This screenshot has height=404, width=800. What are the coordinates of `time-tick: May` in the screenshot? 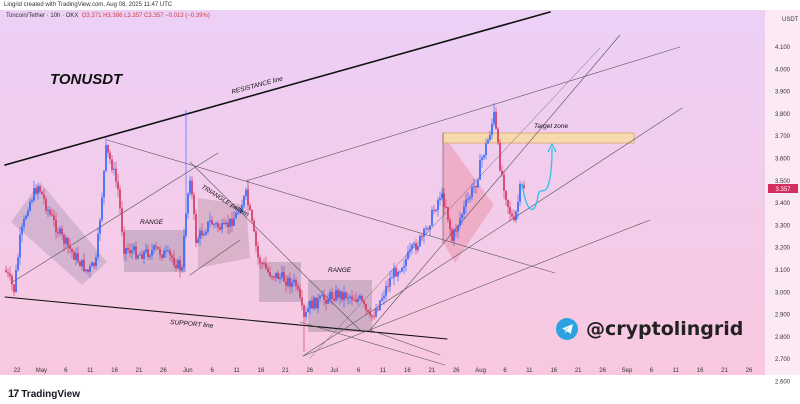 It's located at (41, 371).